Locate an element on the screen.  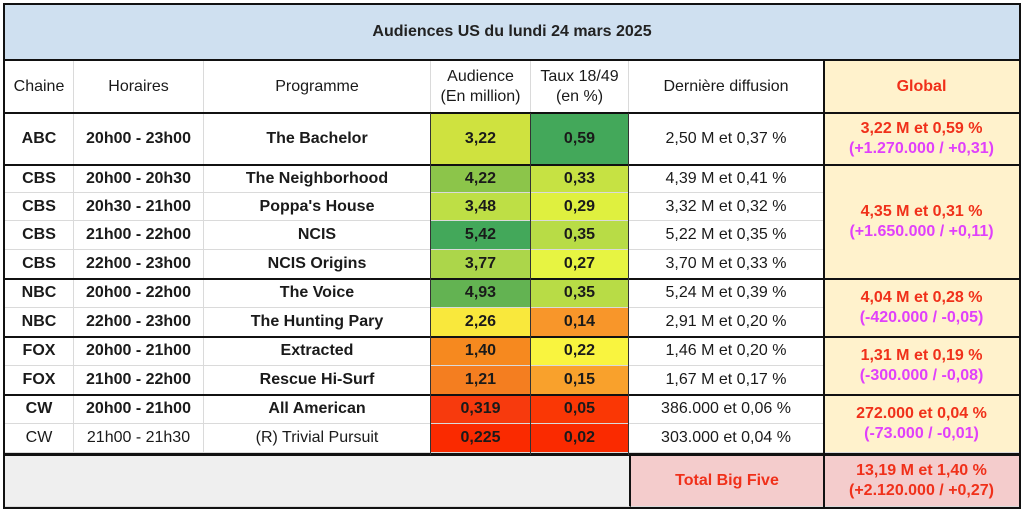
cell-taux: 0,02 is located at coordinates (580, 438).